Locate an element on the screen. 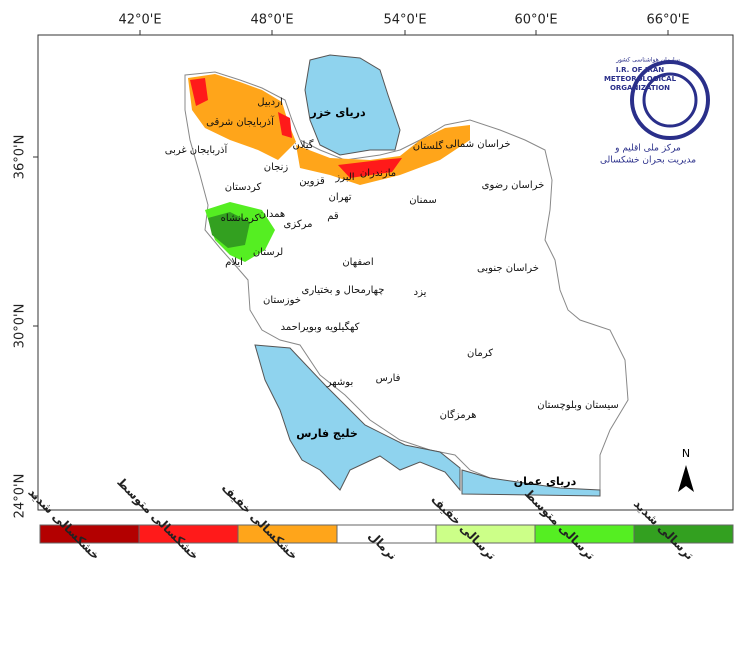 Image resolution: width=745 pixels, height=649 pixels. province-label: خوزستان is located at coordinates (282, 300).